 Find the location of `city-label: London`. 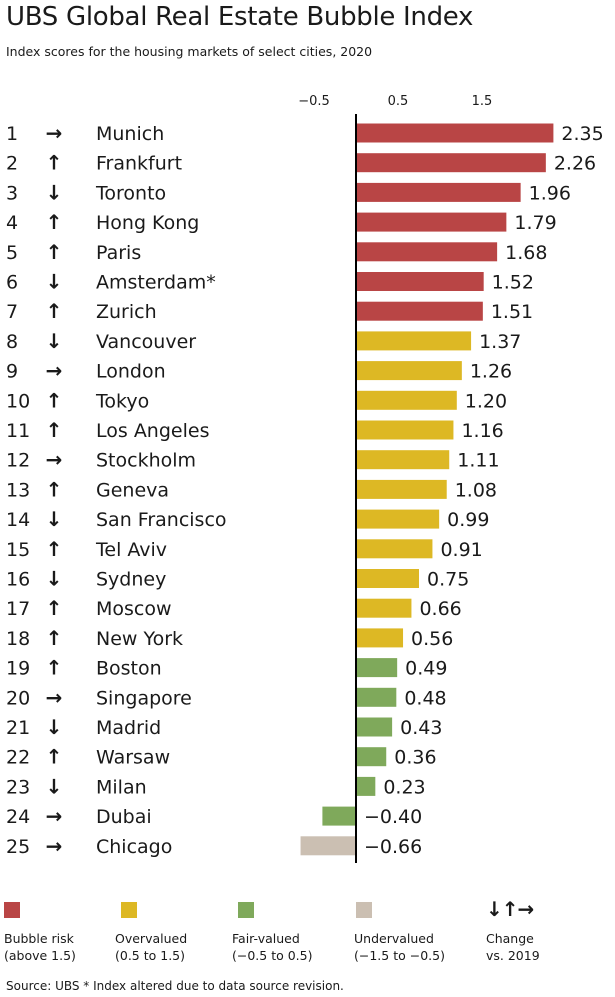

city-label: London is located at coordinates (131, 372).